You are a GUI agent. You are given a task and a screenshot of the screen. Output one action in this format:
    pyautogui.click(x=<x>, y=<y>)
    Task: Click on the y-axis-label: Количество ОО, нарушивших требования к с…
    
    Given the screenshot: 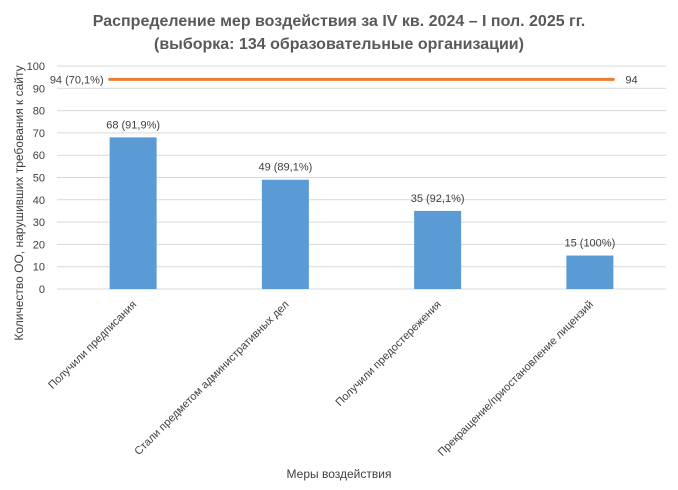 What is the action you would take?
    pyautogui.click(x=19, y=203)
    